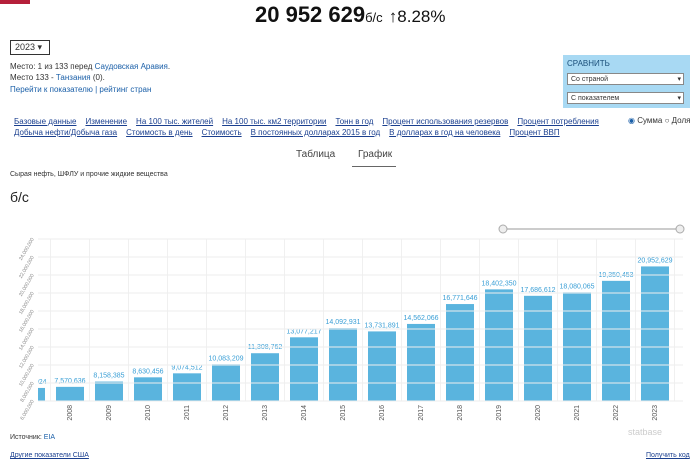 Image resolution: width=700 pixels, height=464 pixels. I want to click on x-tick-label: 2013, so click(265, 413).